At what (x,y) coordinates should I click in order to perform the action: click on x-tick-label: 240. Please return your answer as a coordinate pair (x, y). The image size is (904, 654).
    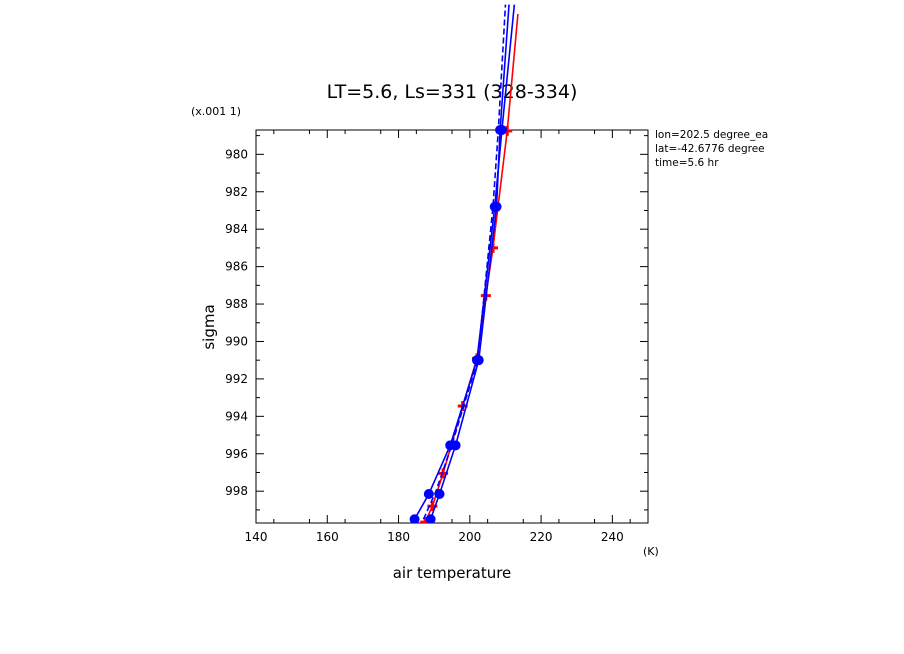
    Looking at the image, I should click on (612, 537).